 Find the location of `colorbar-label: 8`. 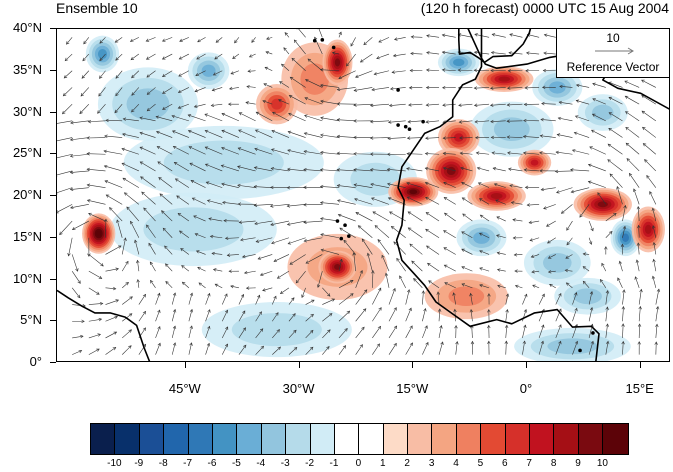

colorbar-label: 8 is located at coordinates (554, 463).